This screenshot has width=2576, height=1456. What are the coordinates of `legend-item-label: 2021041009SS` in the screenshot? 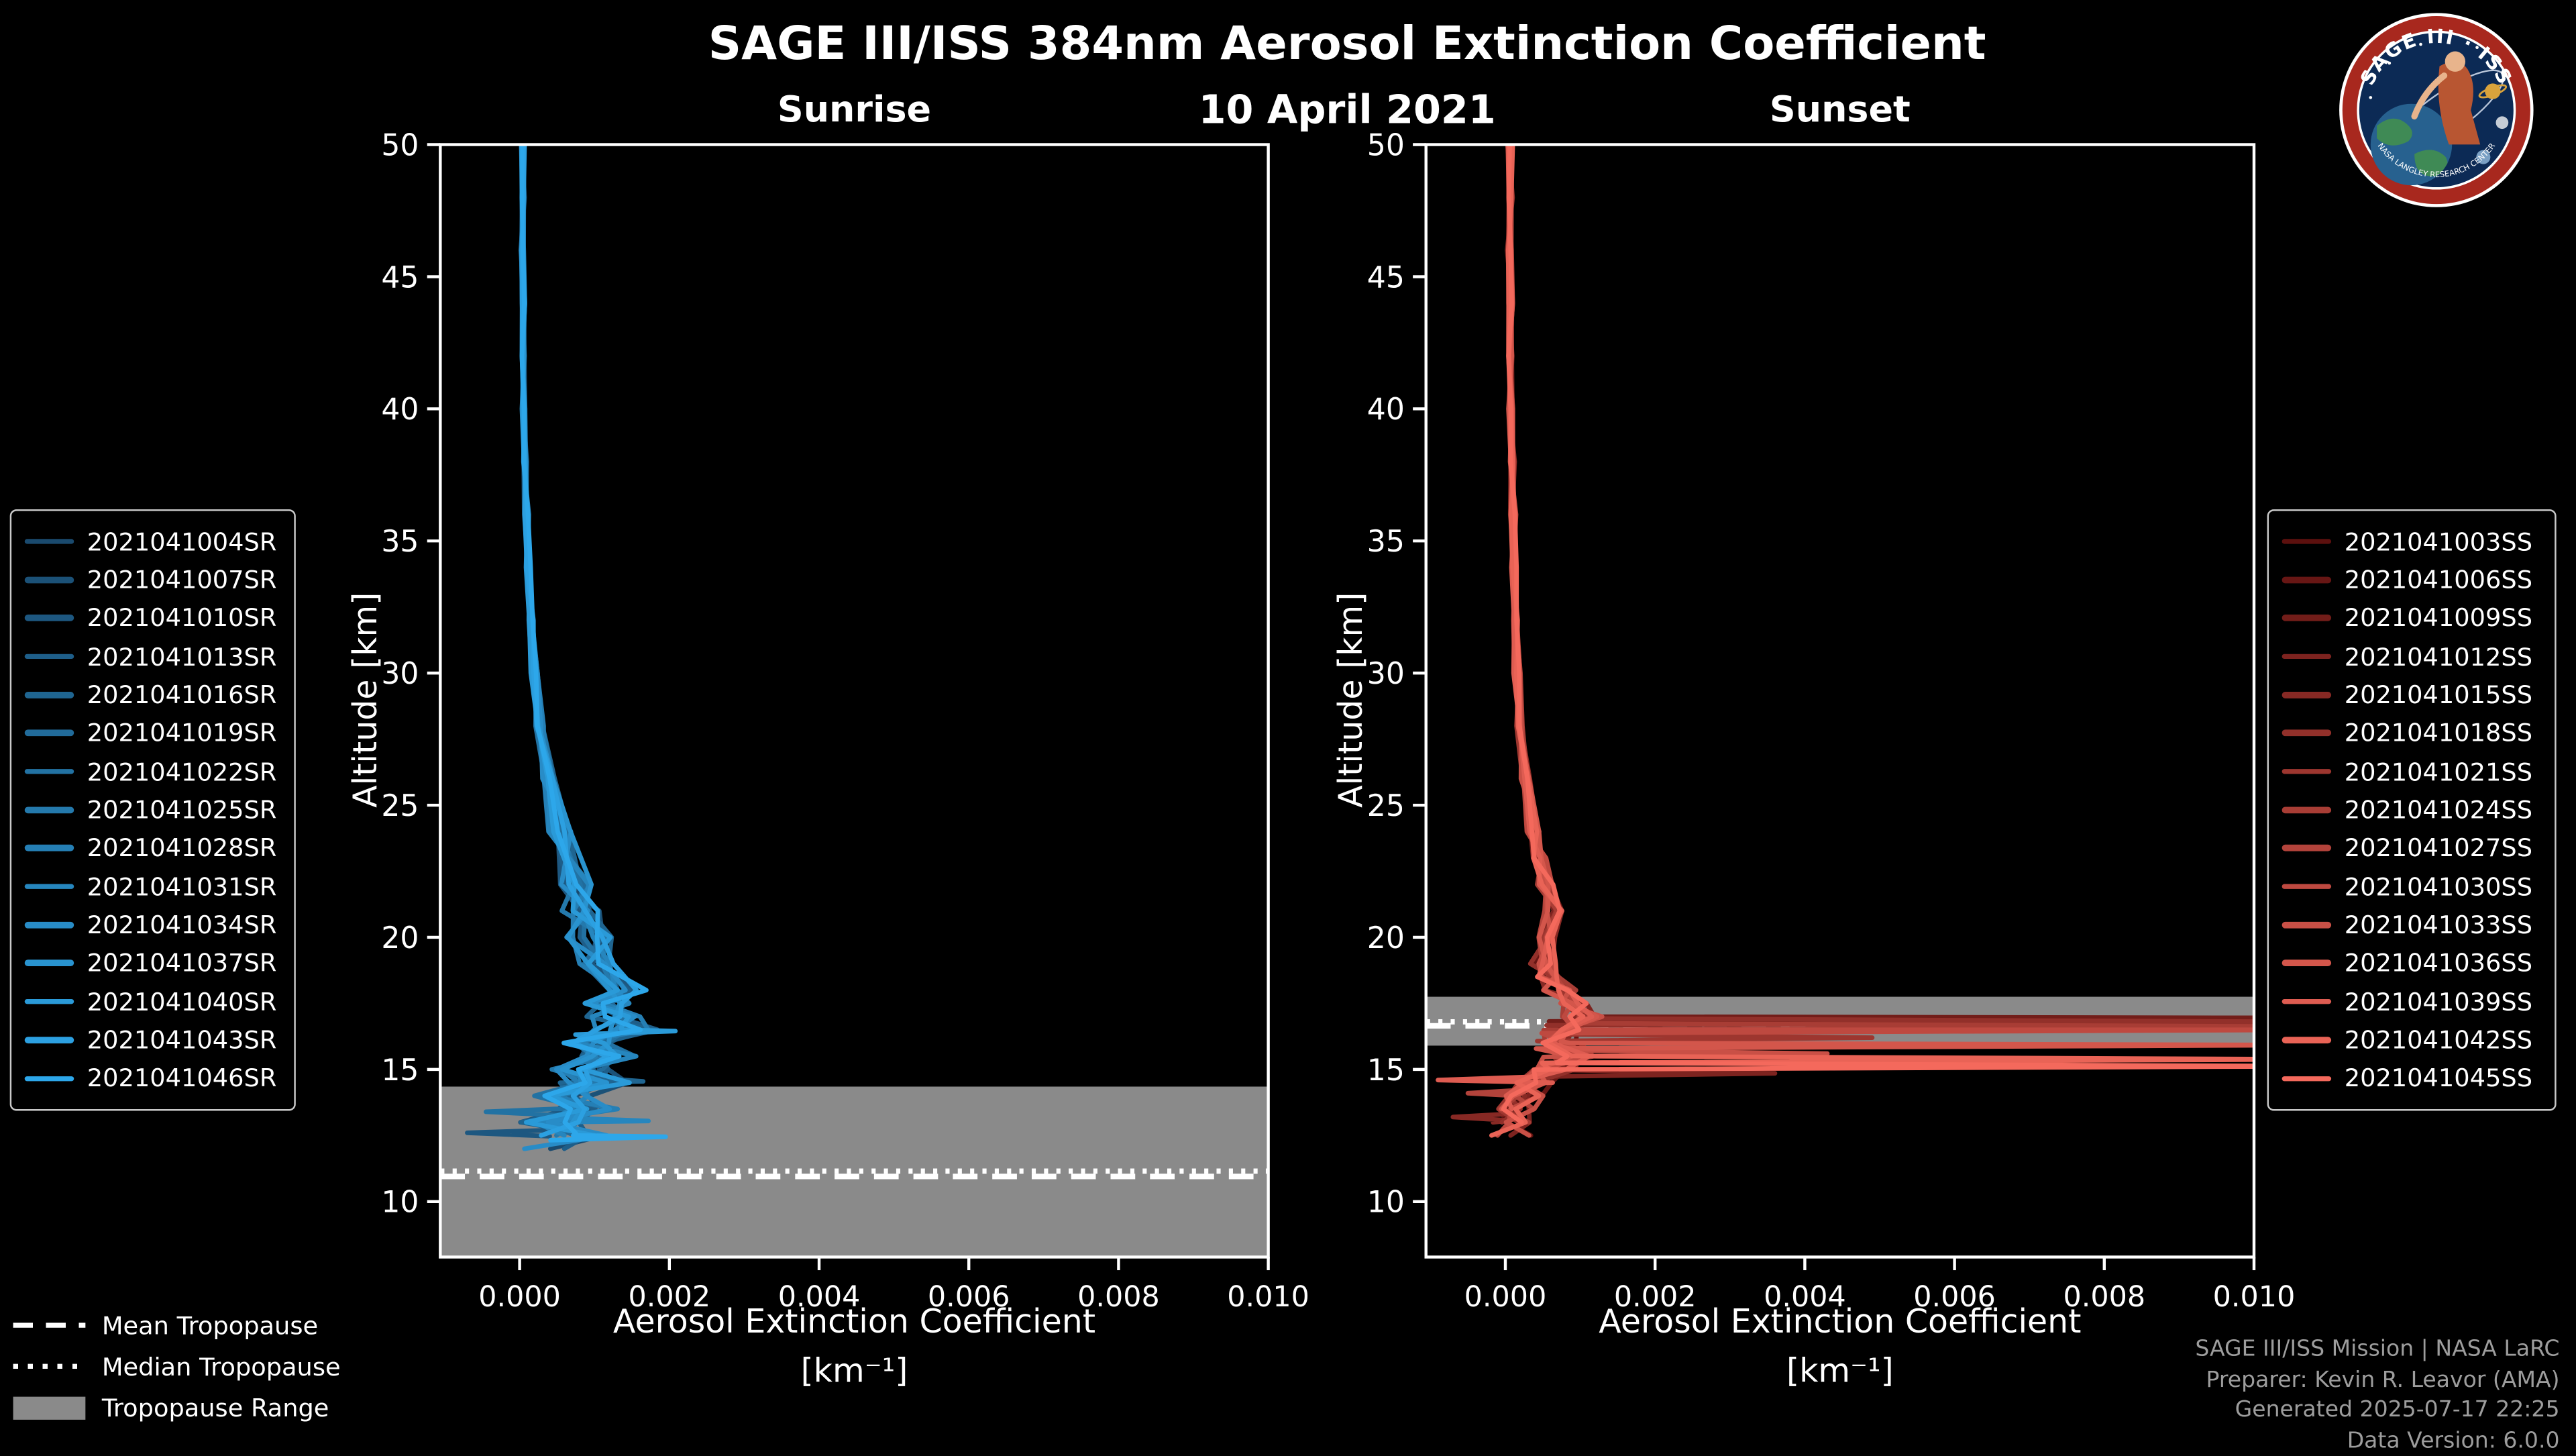 It's located at (2438, 618).